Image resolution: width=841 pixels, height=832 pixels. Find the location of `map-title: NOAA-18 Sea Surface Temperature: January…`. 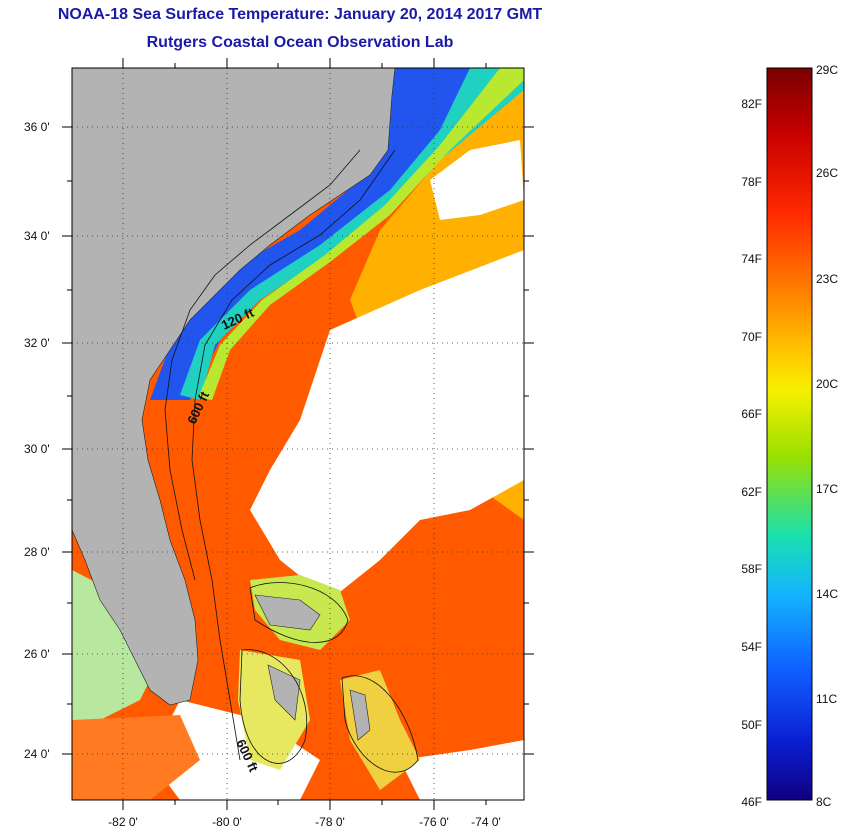

map-title: NOAA-18 Sea Surface Temperature: January… is located at coordinates (300, 14).